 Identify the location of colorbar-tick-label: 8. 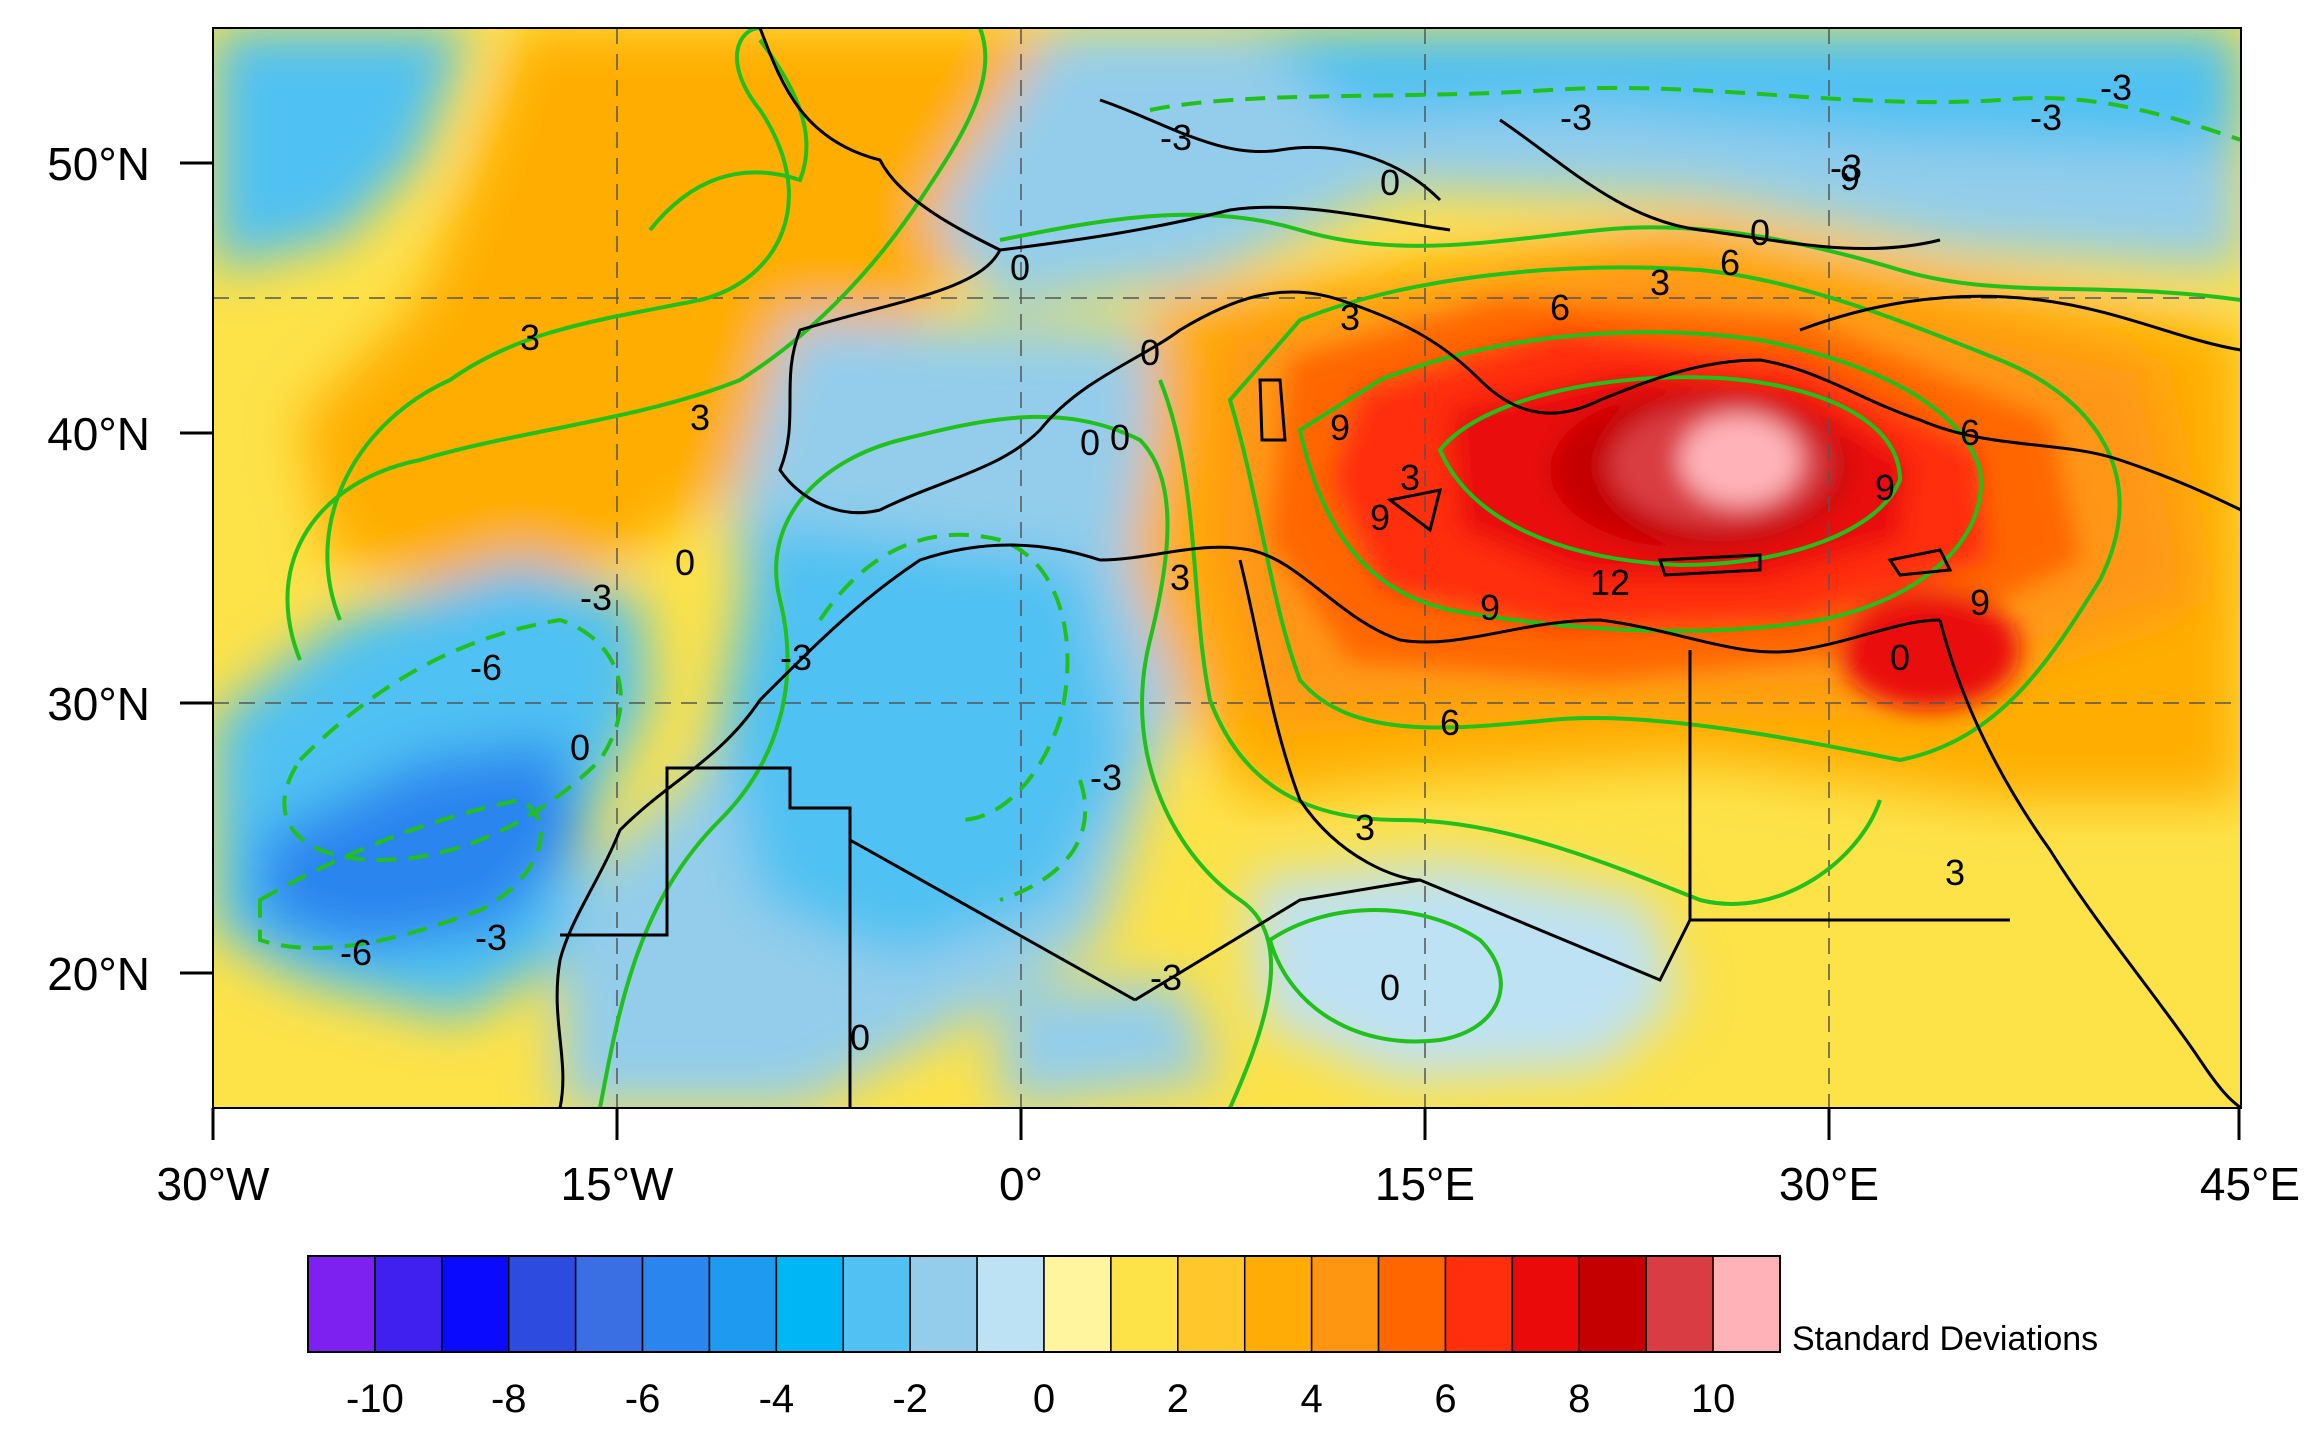
(1579, 1399).